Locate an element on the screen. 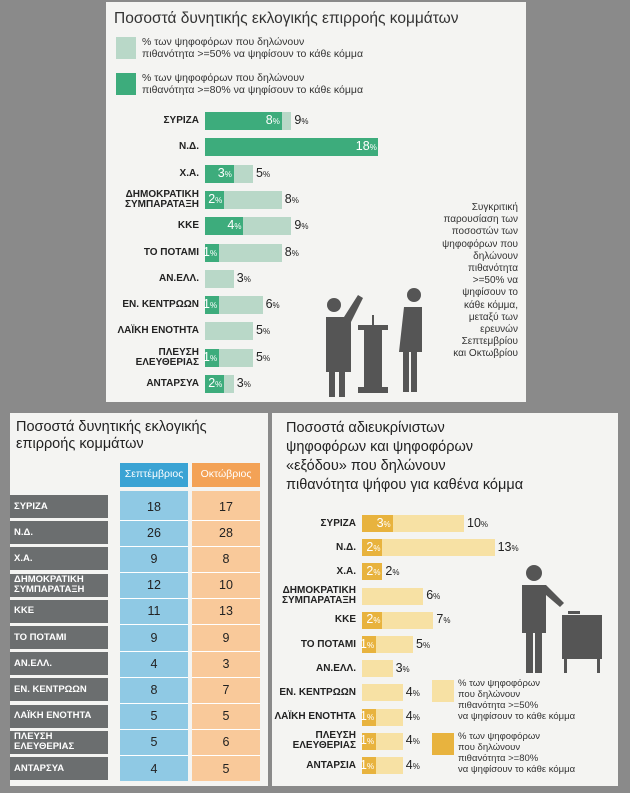 The image size is (630, 793). table-cell-october: 9 is located at coordinates (226, 637).